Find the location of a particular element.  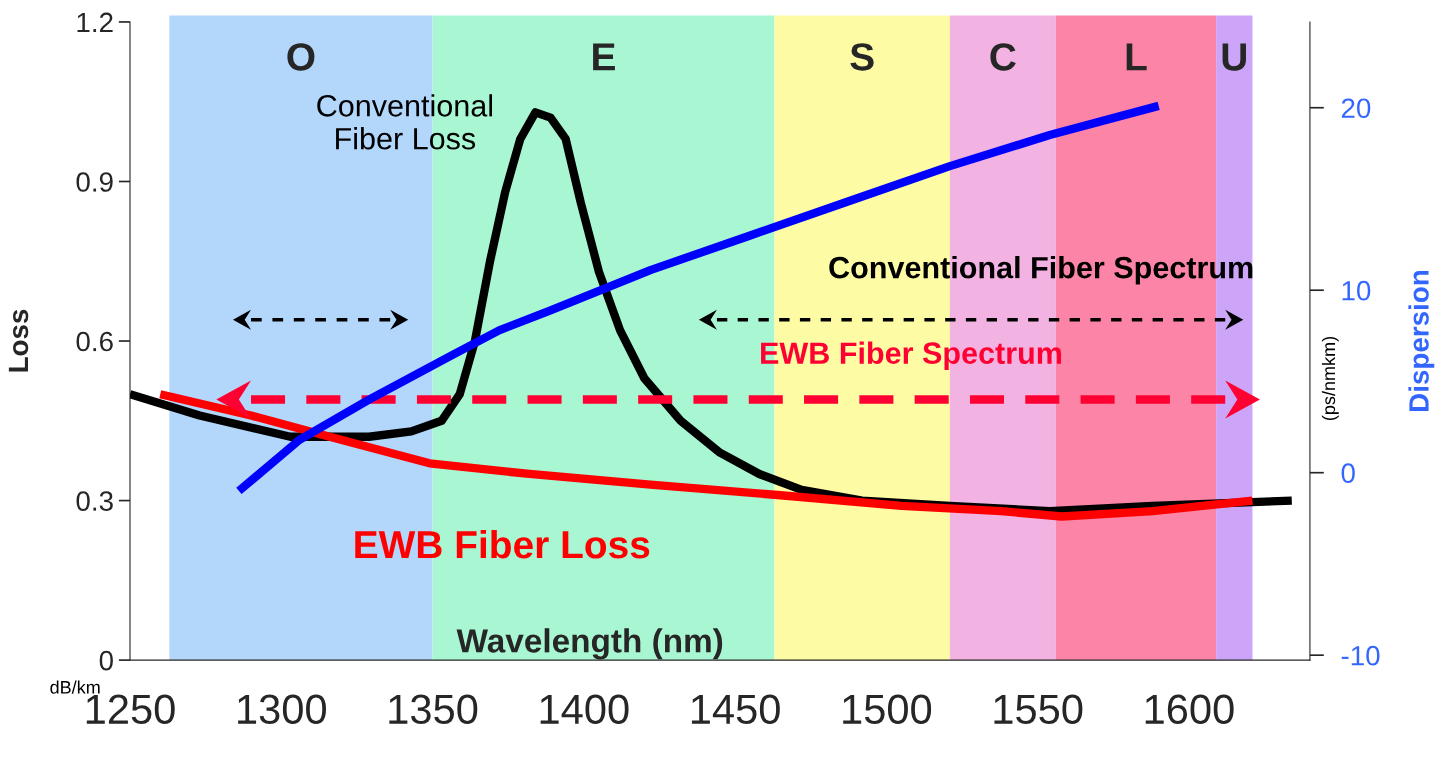

y2-tick-label: -10 is located at coordinates (1360, 655).